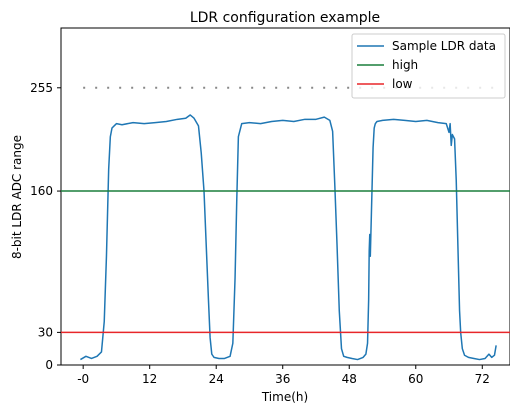 This screenshot has width=510, height=405. What do you see at coordinates (41, 191) in the screenshot?
I see `y-tick-label: 160` at bounding box center [41, 191].